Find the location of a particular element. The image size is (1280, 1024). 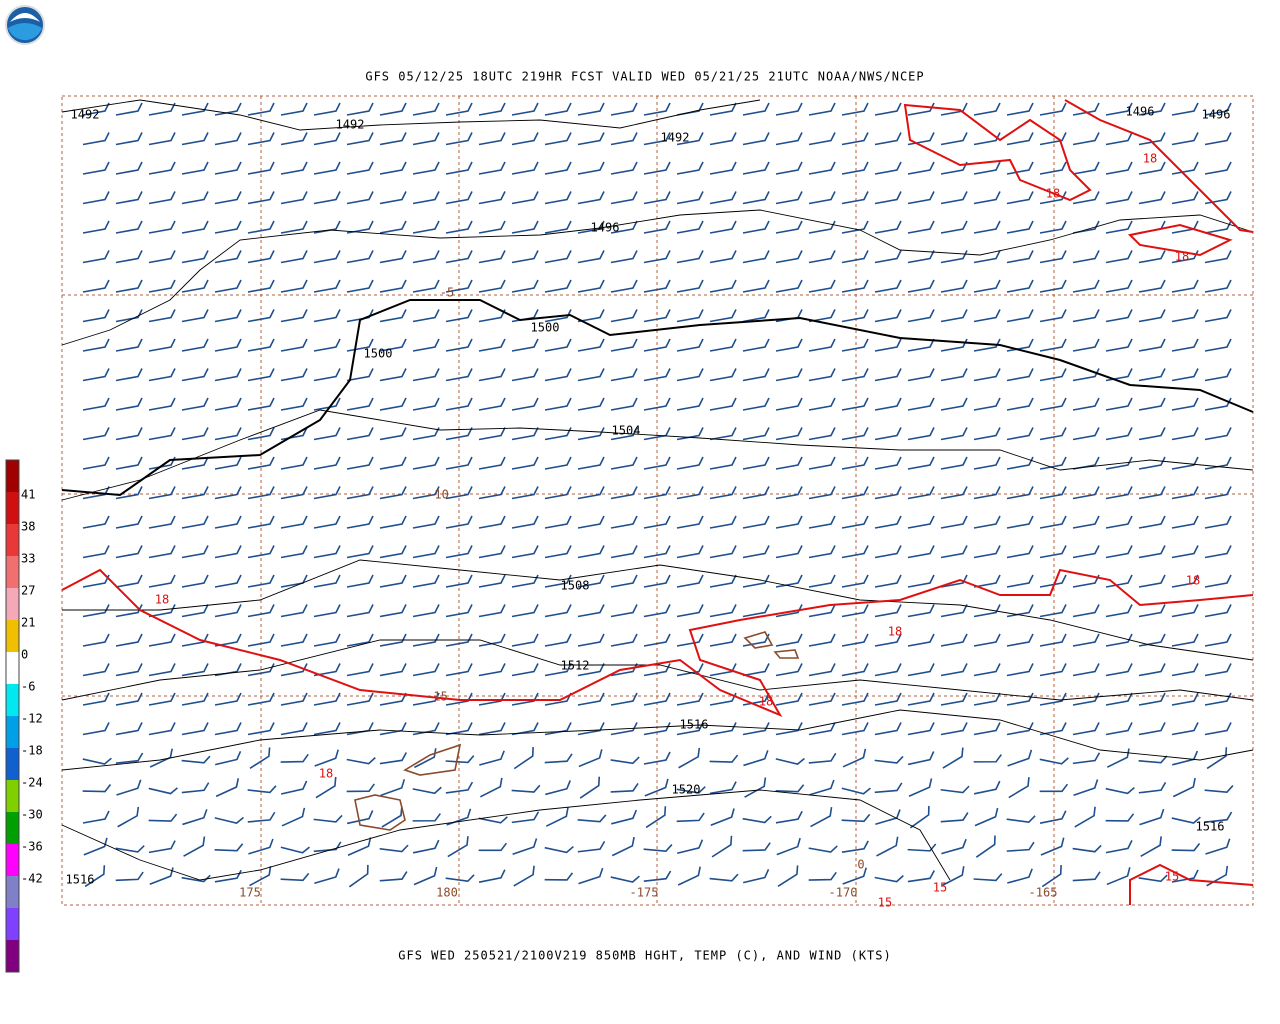

height-label: 1496 is located at coordinates (1216, 115).